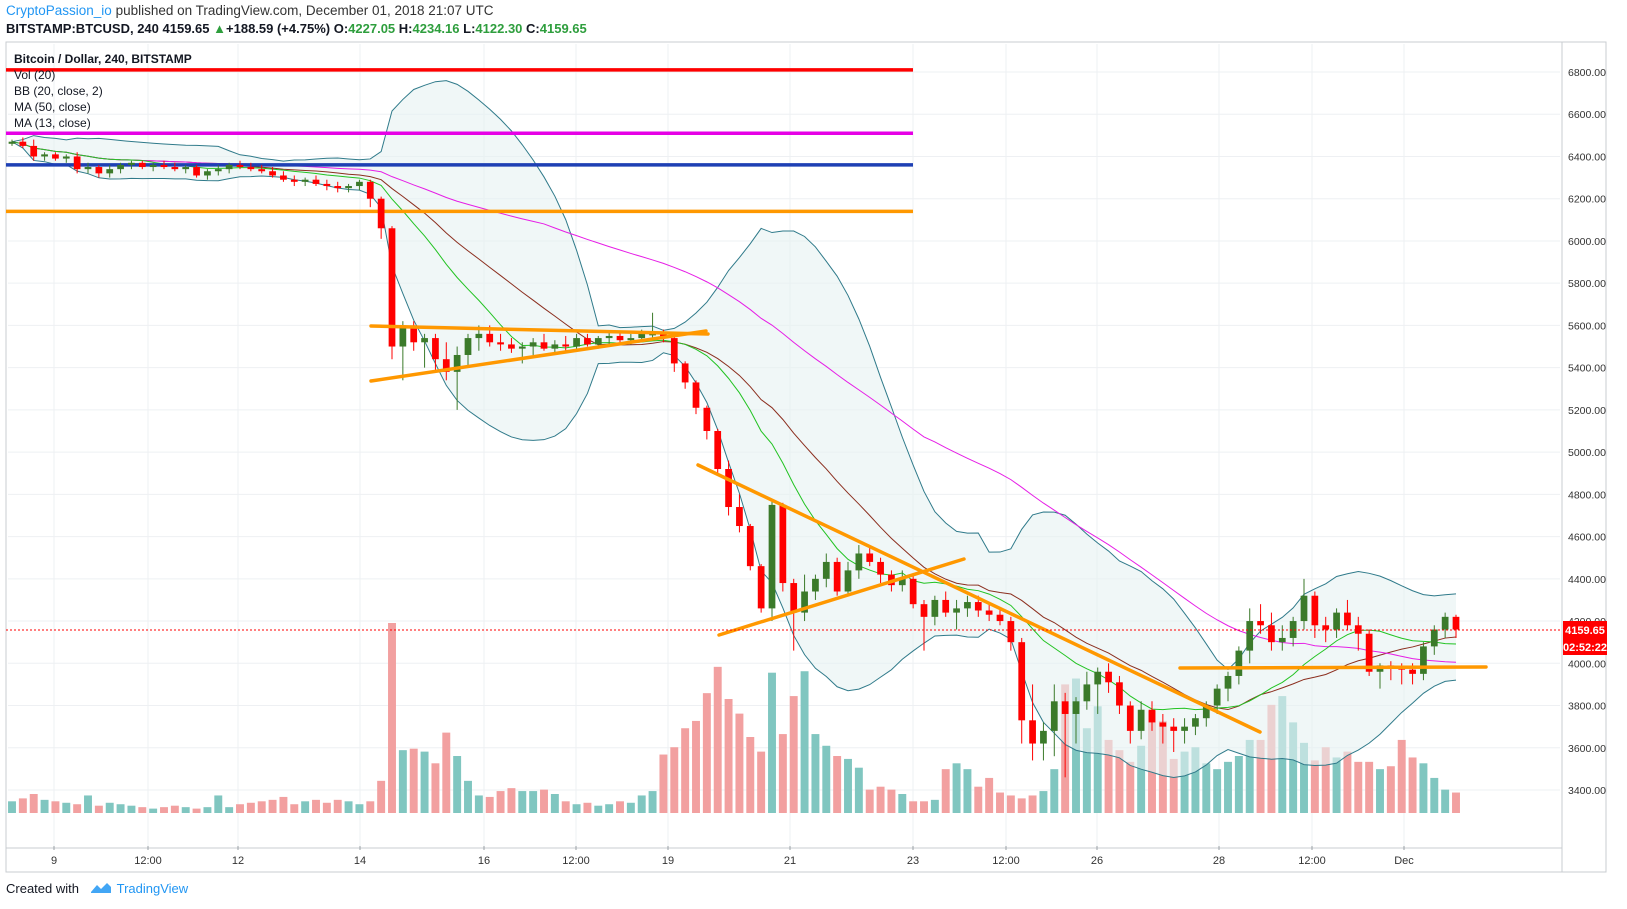 This screenshot has width=1627, height=909. What do you see at coordinates (54, 861) in the screenshot?
I see `time-tick-label: 9` at bounding box center [54, 861].